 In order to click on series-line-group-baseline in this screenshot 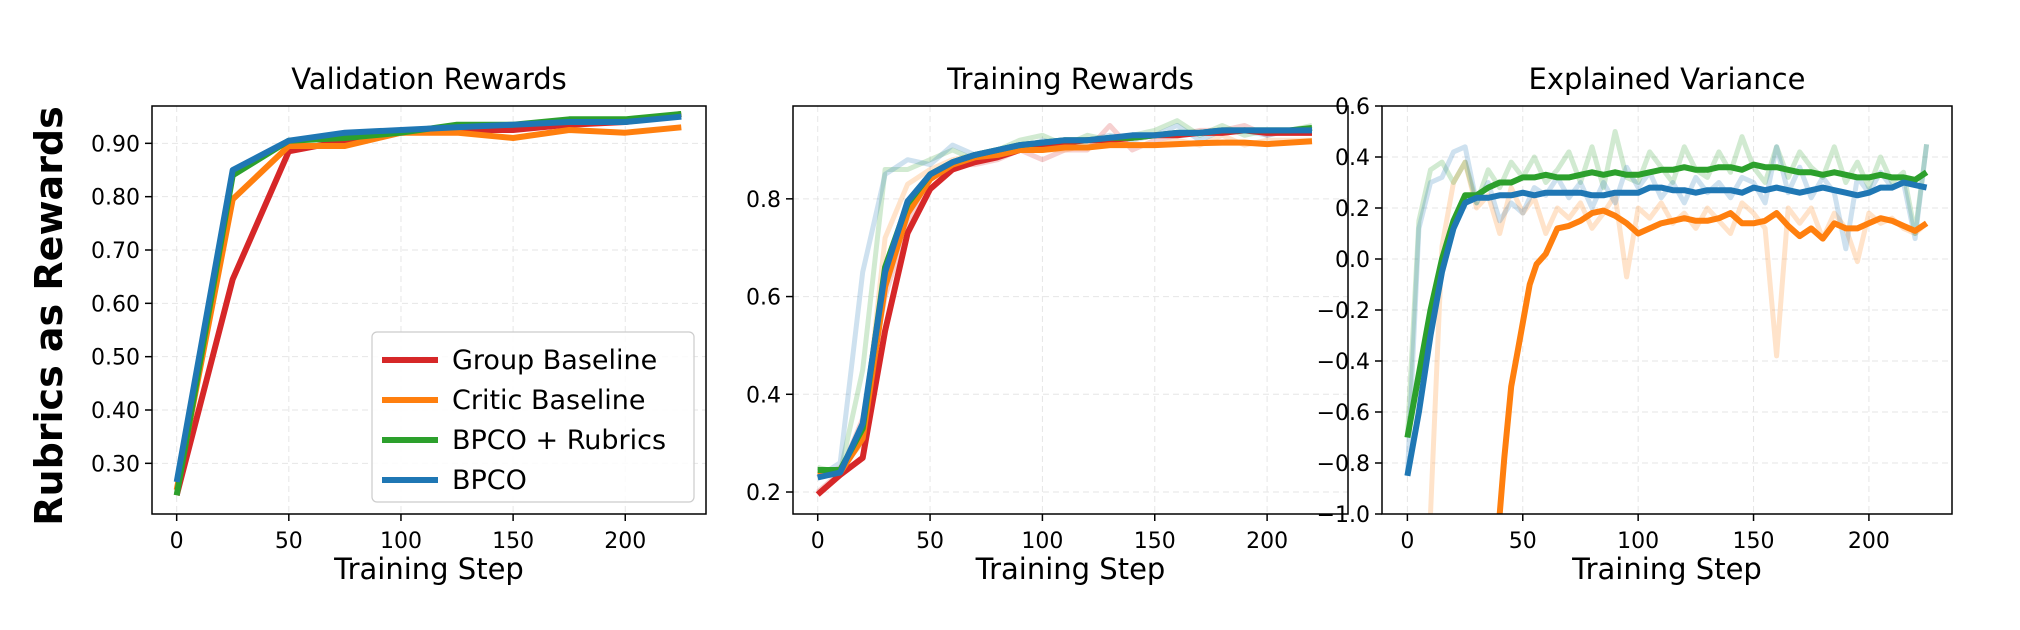, I will do `click(1063, 312)`.